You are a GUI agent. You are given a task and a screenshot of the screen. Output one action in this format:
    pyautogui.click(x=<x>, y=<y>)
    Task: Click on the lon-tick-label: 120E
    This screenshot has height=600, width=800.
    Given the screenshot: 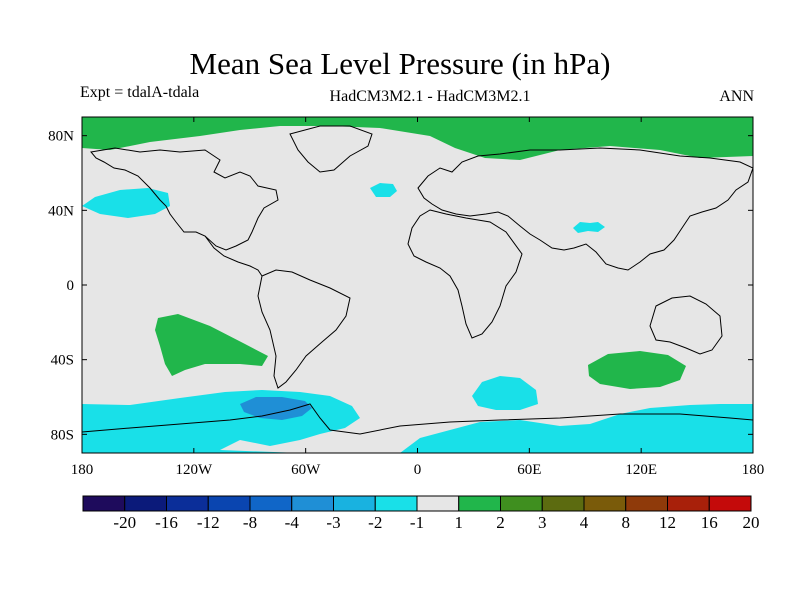 What is the action you would take?
    pyautogui.click(x=641, y=470)
    